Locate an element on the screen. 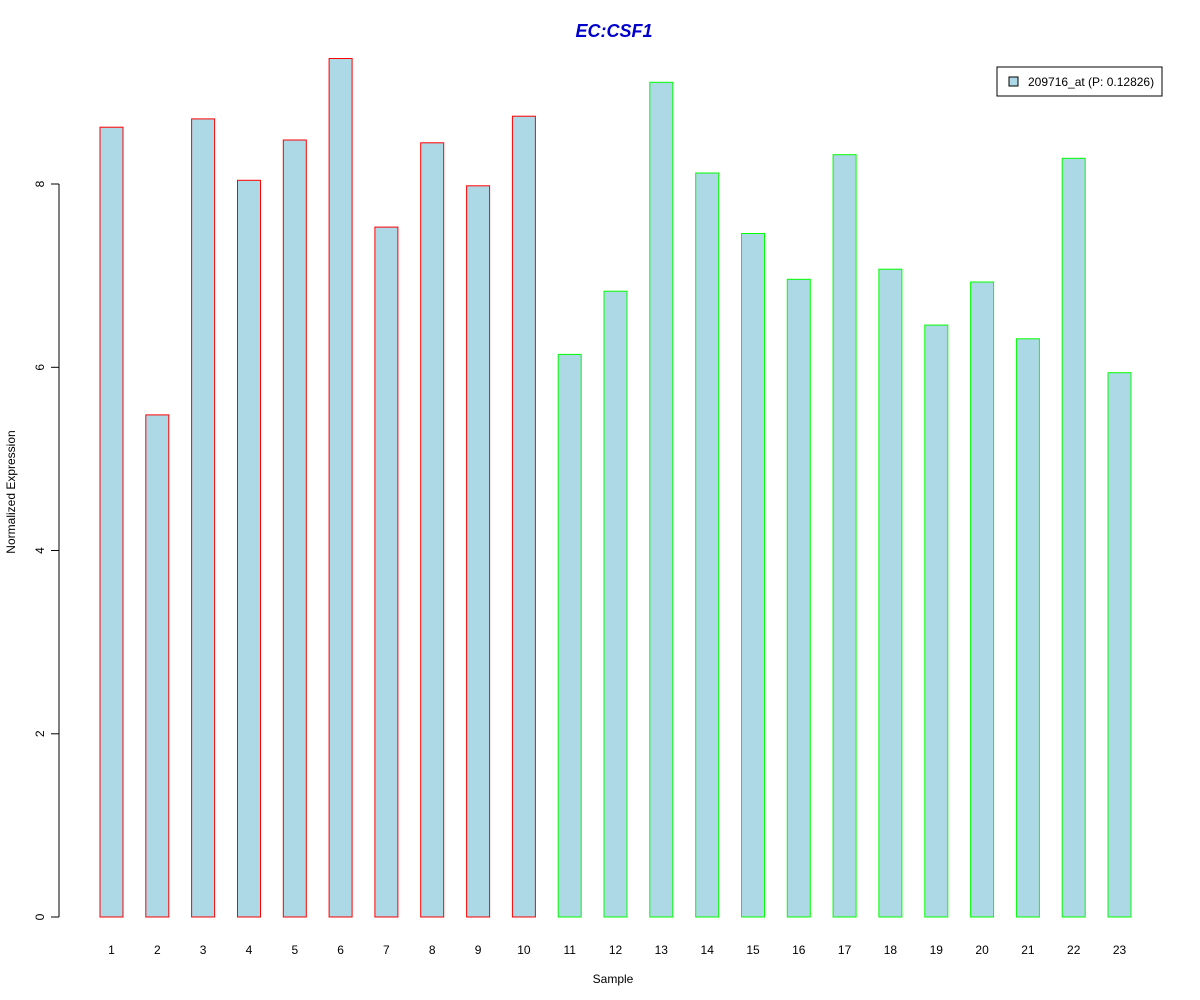  x-tick-label-14: 14 is located at coordinates (708, 950).